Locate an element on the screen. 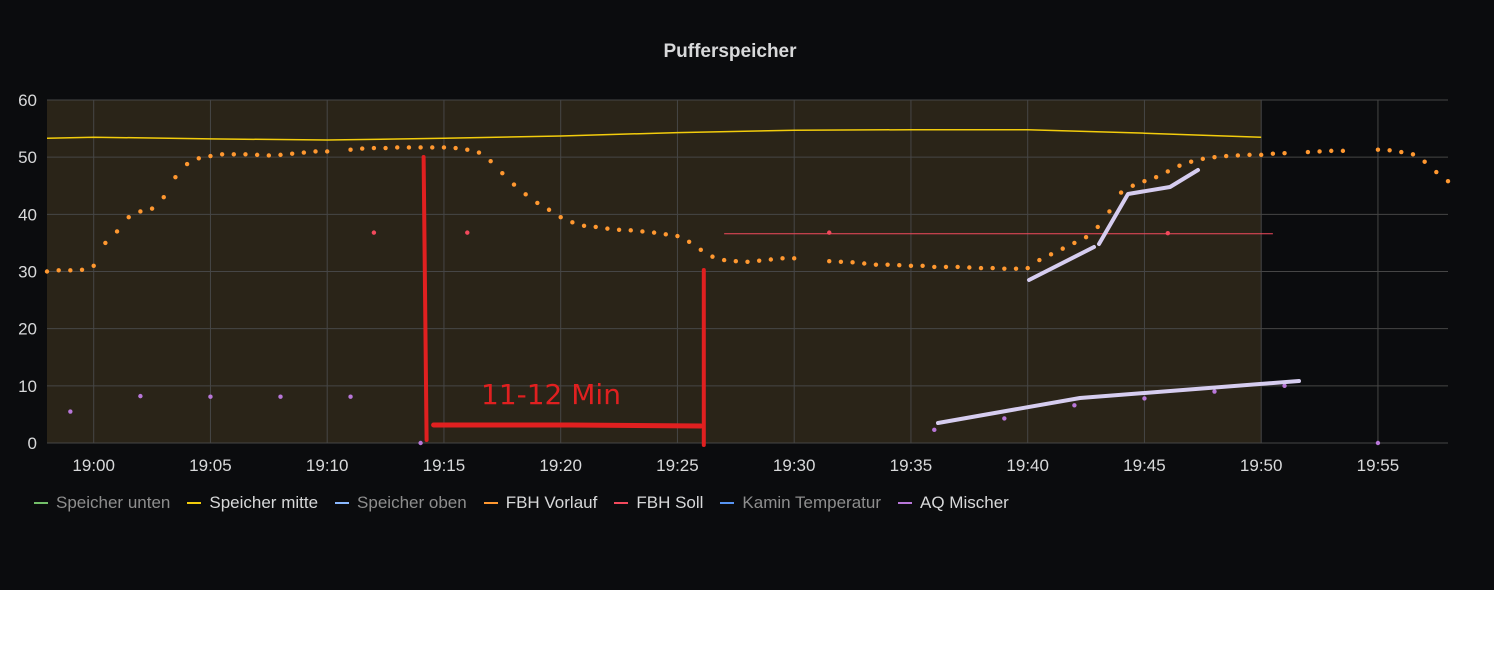 This screenshot has width=1494, height=648. y-tick-label: 40 is located at coordinates (27, 214).